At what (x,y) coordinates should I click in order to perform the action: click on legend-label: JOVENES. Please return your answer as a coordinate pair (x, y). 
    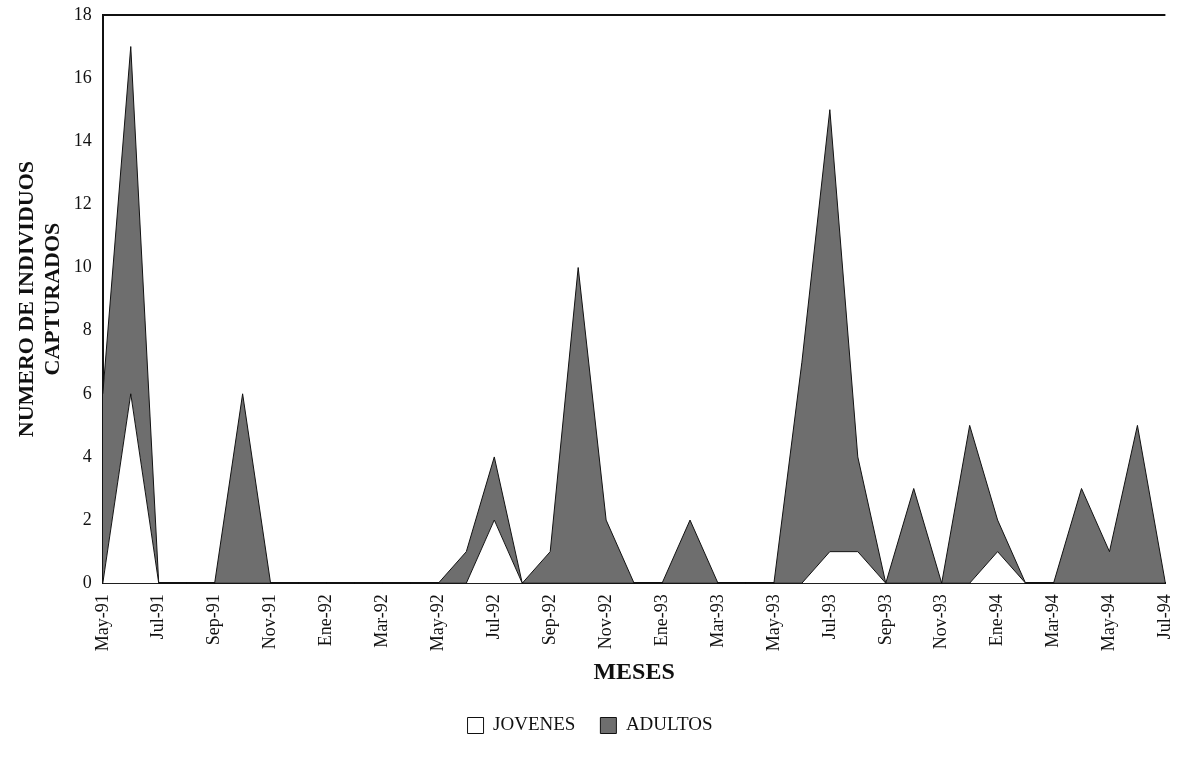
    Looking at the image, I should click on (534, 724).